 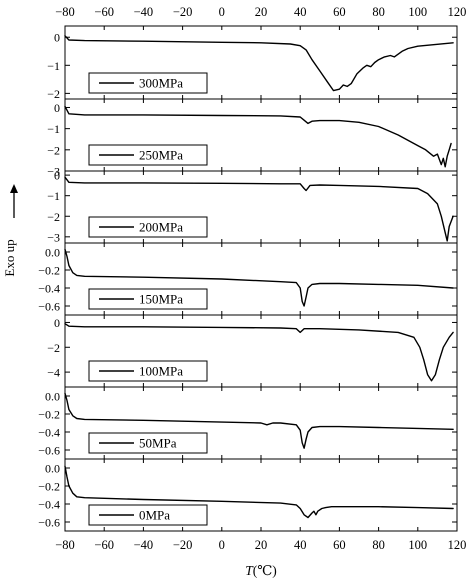 I want to click on top-x-tick-label: 120, so click(x=457, y=12).